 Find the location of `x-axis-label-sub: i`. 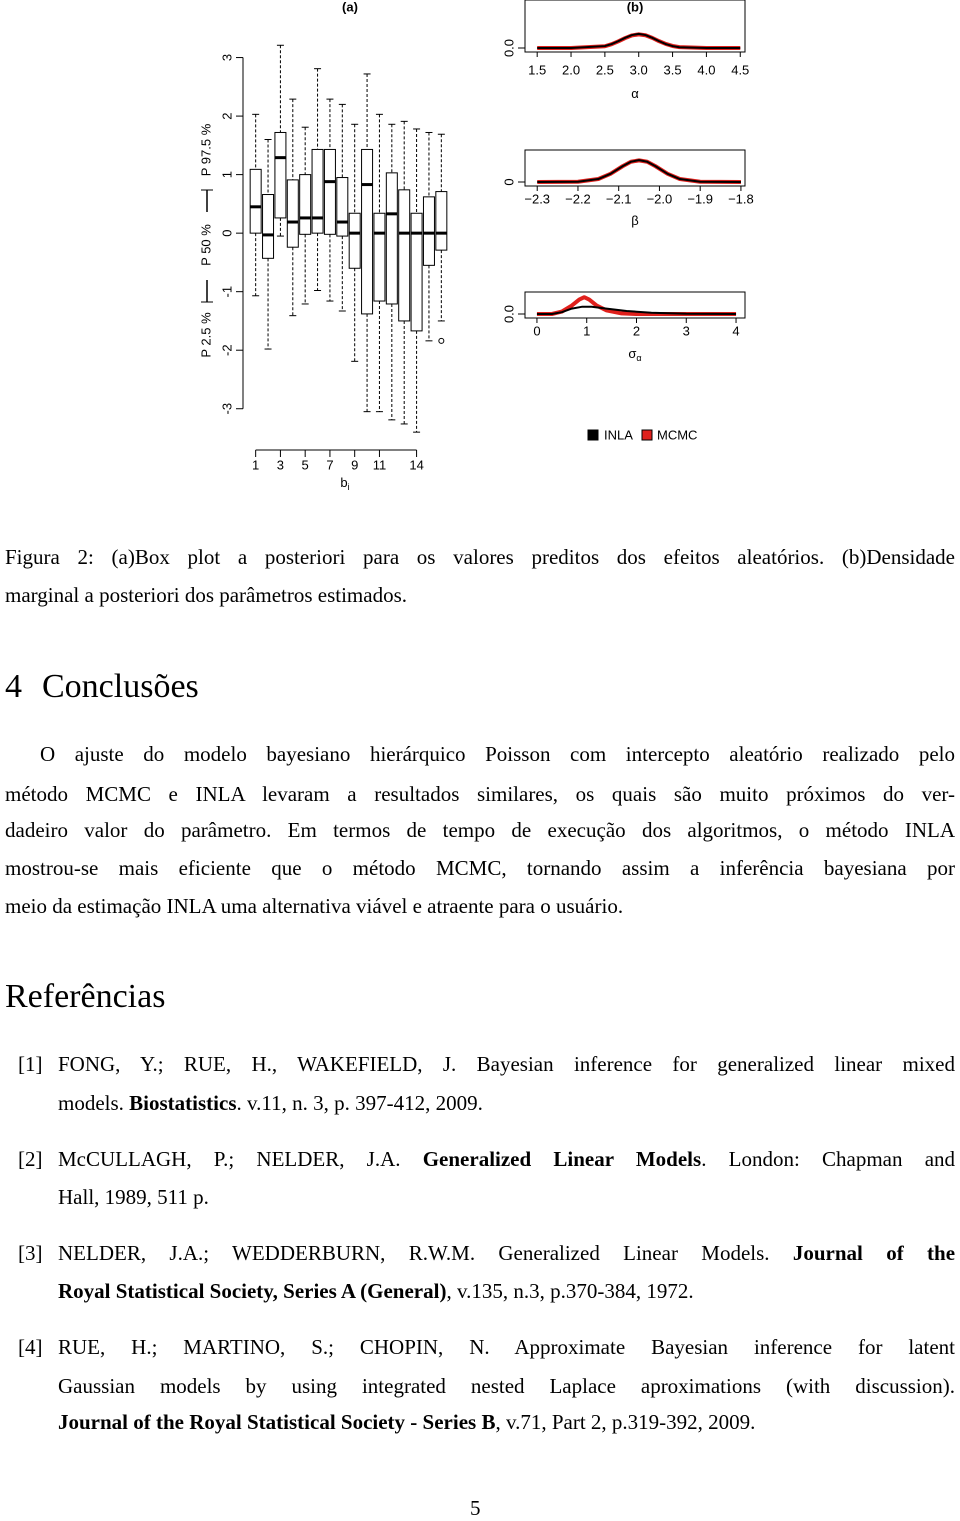

x-axis-label-sub: i is located at coordinates (349, 487).